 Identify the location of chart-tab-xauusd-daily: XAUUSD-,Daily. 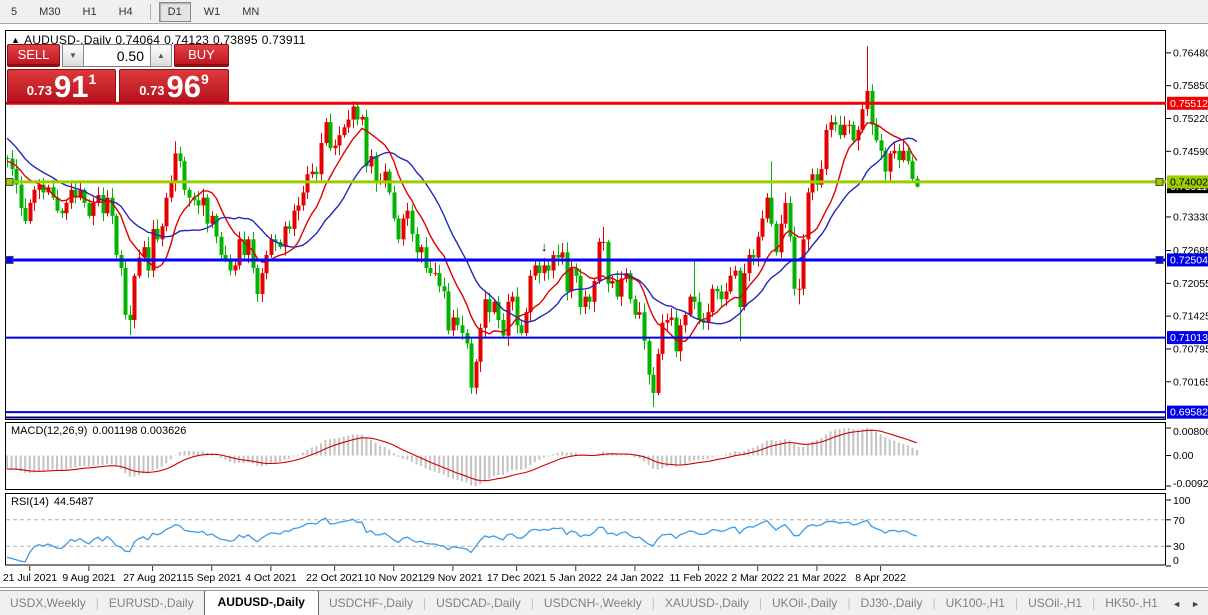
(706, 603).